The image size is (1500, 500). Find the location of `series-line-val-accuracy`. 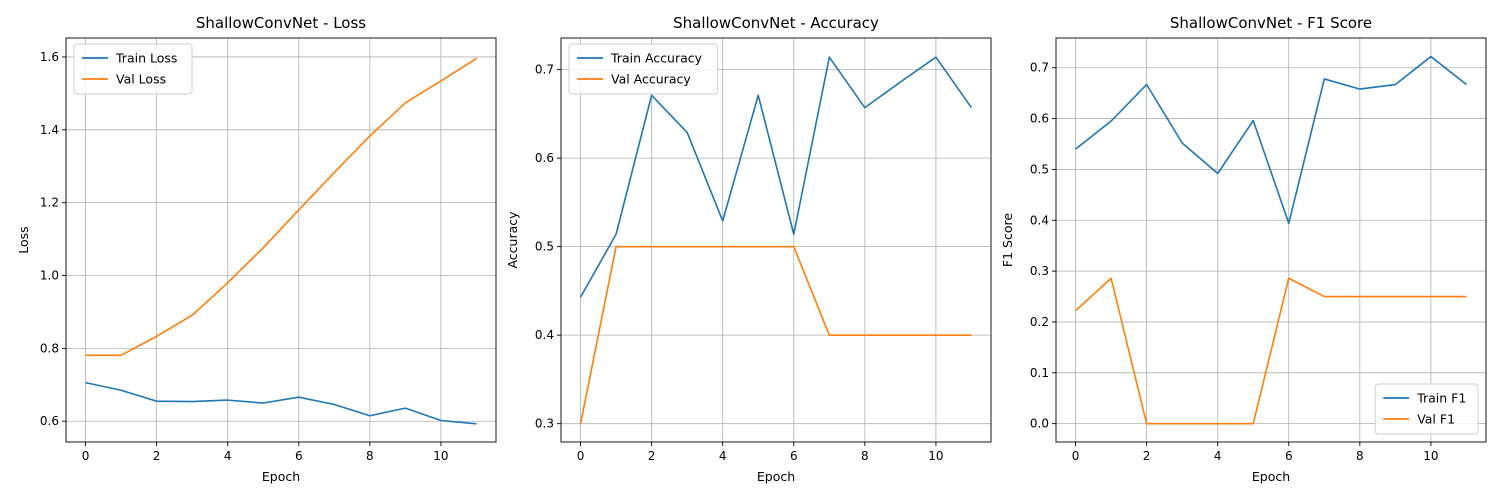

series-line-val-accuracy is located at coordinates (775, 334).